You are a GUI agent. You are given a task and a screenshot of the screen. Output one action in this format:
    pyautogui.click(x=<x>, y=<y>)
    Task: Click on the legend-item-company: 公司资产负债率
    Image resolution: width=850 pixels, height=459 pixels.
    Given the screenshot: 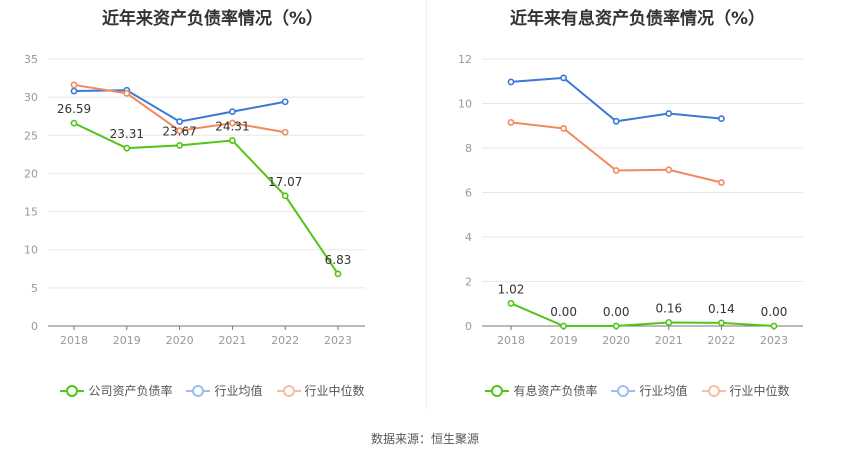 What is the action you would take?
    pyautogui.click(x=116, y=390)
    